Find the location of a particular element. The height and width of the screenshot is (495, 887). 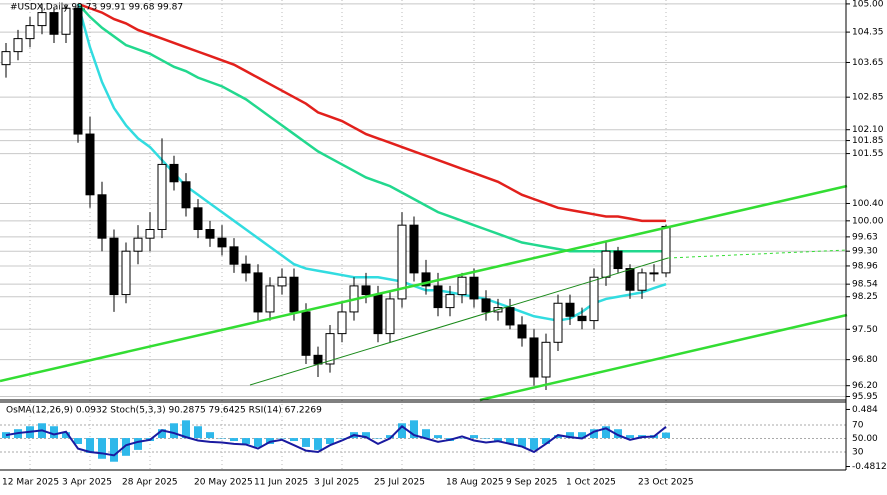

y-tick-label: 101.85 is located at coordinates (868, 141).